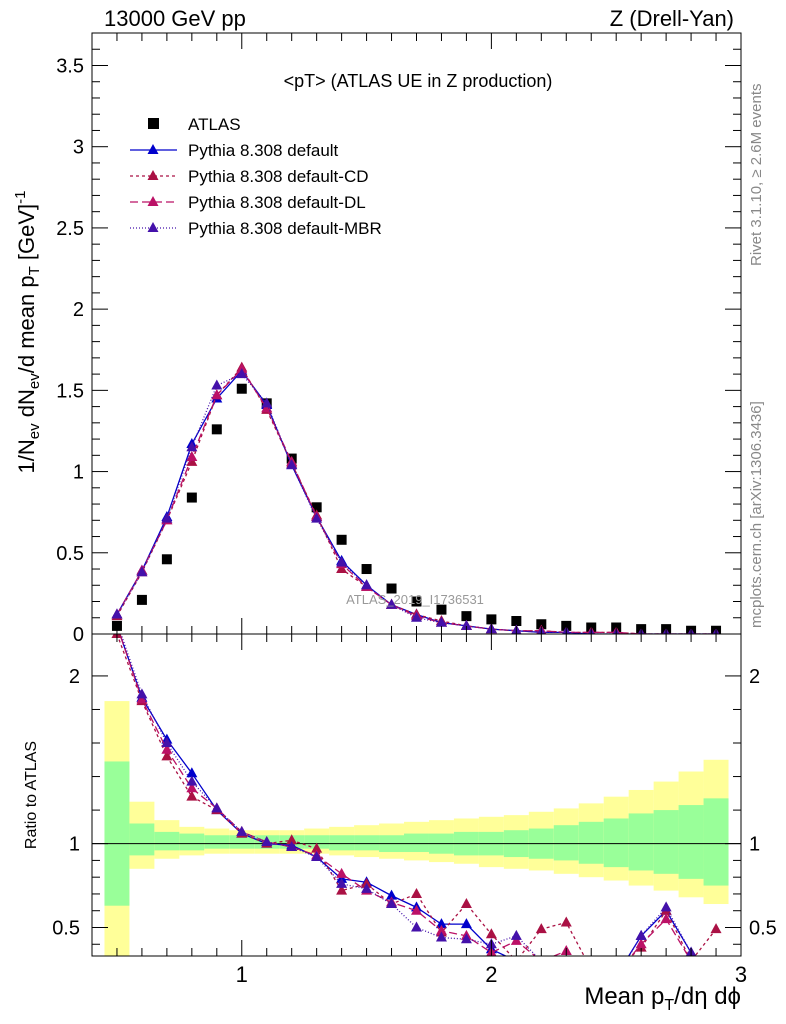 The height and width of the screenshot is (1024, 786). What do you see at coordinates (263, 150) in the screenshot?
I see `legend-label-1: Pythia 8.308 default` at bounding box center [263, 150].